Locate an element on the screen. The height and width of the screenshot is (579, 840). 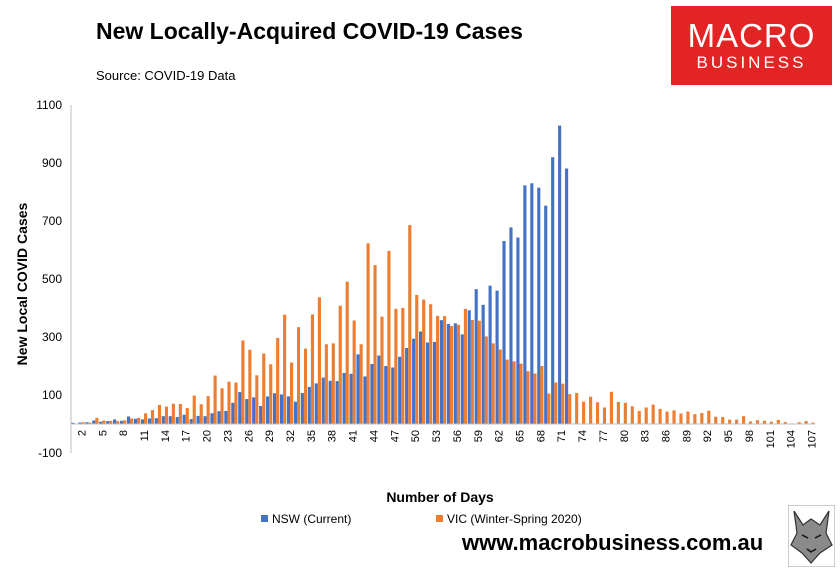
x-tick-label: 14 is located at coordinates (166, 436).